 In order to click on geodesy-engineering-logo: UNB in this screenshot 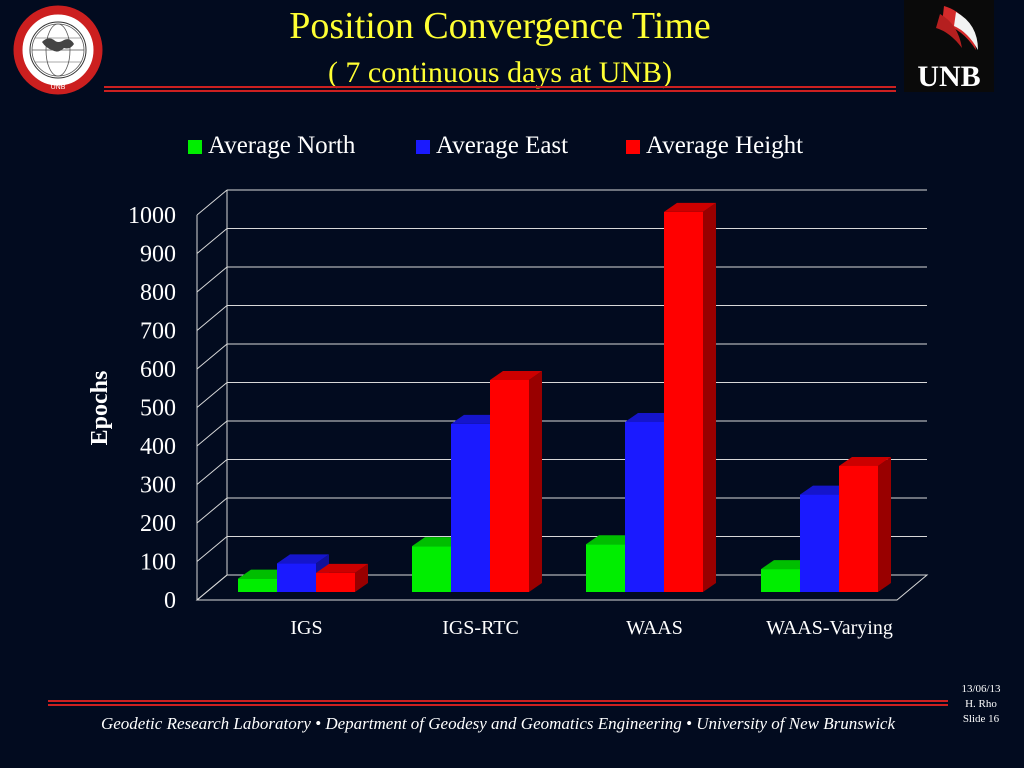, I will do `click(58, 50)`.